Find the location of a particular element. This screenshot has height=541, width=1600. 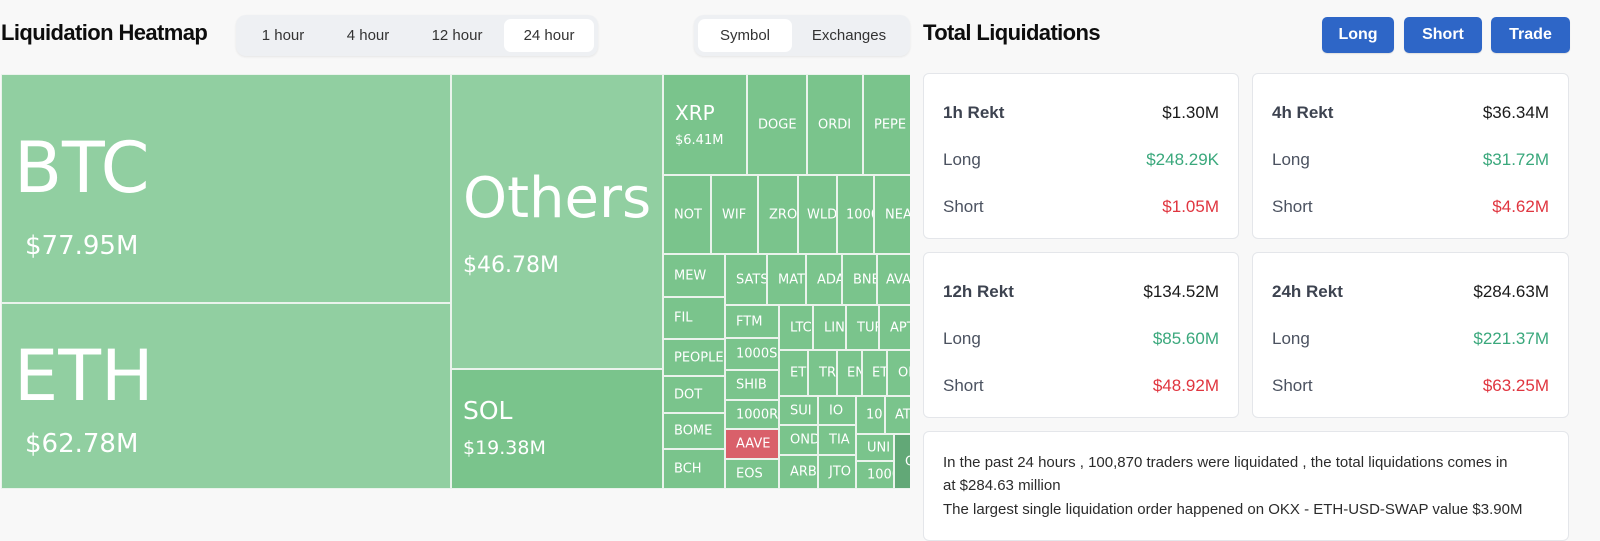

treemap-cell-ethfi: ET is located at coordinates (874, 373).